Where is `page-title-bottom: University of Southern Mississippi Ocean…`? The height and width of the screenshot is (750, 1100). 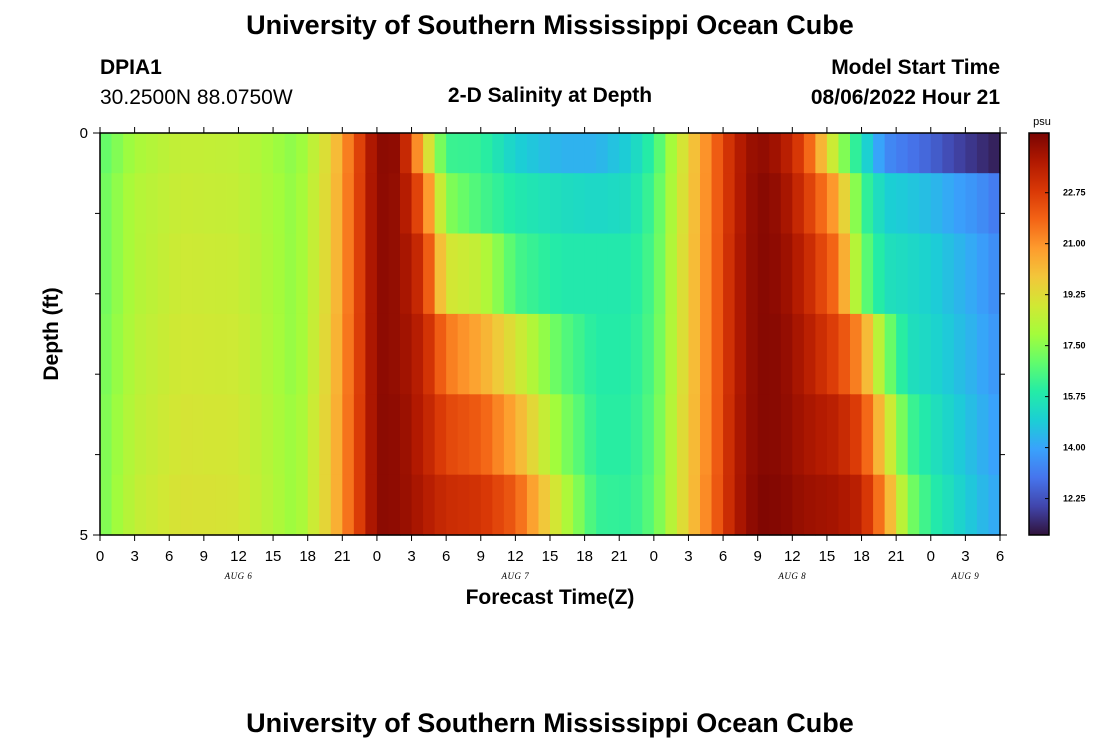
page-title-bottom: University of Southern Mississippi Ocean… is located at coordinates (550, 723).